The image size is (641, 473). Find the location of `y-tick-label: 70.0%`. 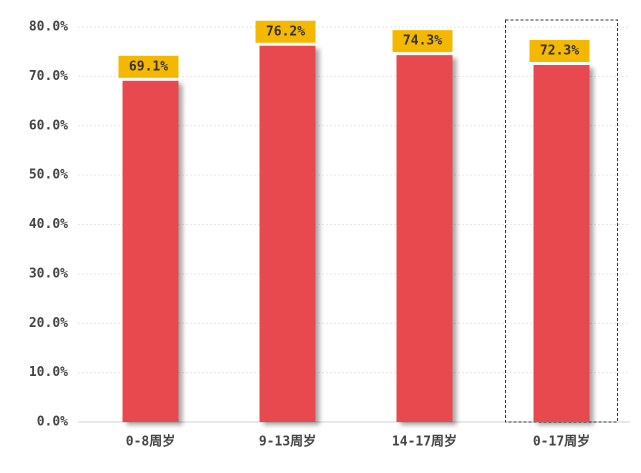

y-tick-label: 70.0% is located at coordinates (48, 76).